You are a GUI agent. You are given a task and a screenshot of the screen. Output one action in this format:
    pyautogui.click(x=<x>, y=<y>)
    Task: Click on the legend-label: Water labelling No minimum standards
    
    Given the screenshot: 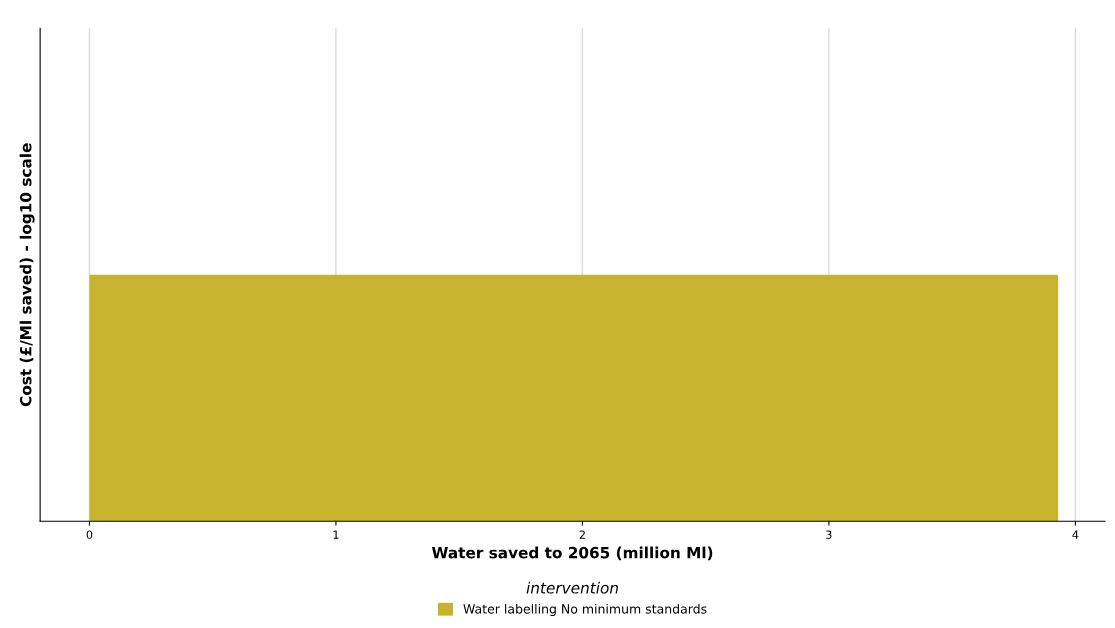 What is the action you would take?
    pyautogui.click(x=585, y=610)
    